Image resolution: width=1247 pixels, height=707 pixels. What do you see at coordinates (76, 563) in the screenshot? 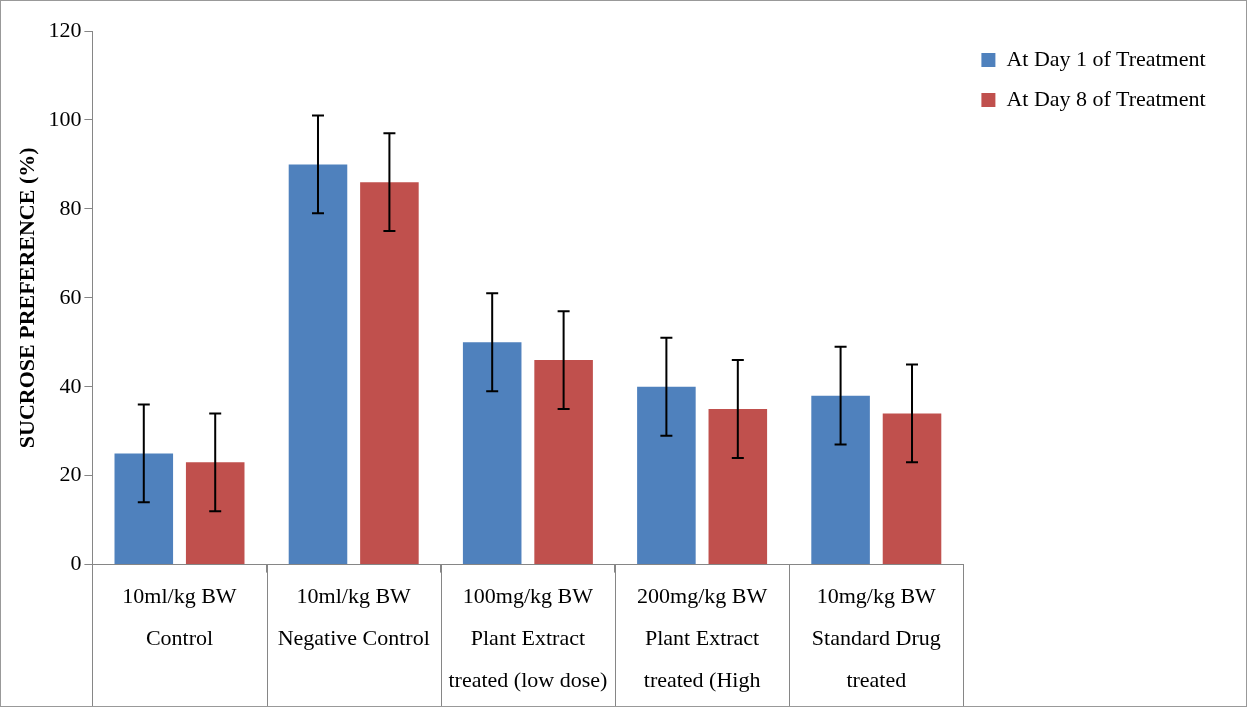
I see `y-tick-label: 0` at bounding box center [76, 563].